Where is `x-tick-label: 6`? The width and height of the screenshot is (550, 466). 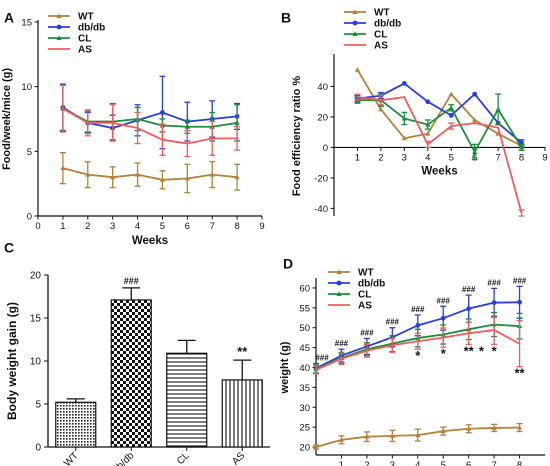
x-tick-label: 6 is located at coordinates (187, 226).